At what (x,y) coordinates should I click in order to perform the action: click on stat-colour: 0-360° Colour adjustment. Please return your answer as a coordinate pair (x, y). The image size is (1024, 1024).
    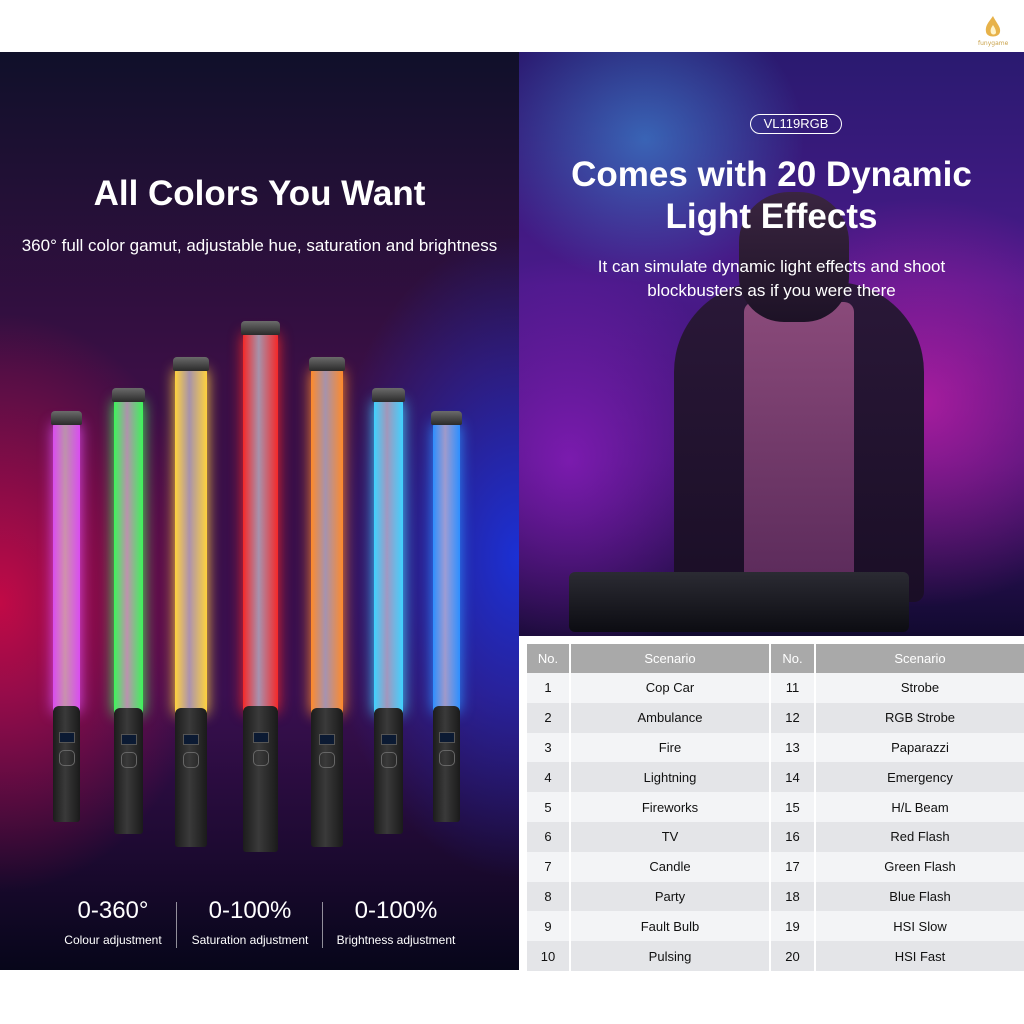
    Looking at the image, I should click on (113, 922).